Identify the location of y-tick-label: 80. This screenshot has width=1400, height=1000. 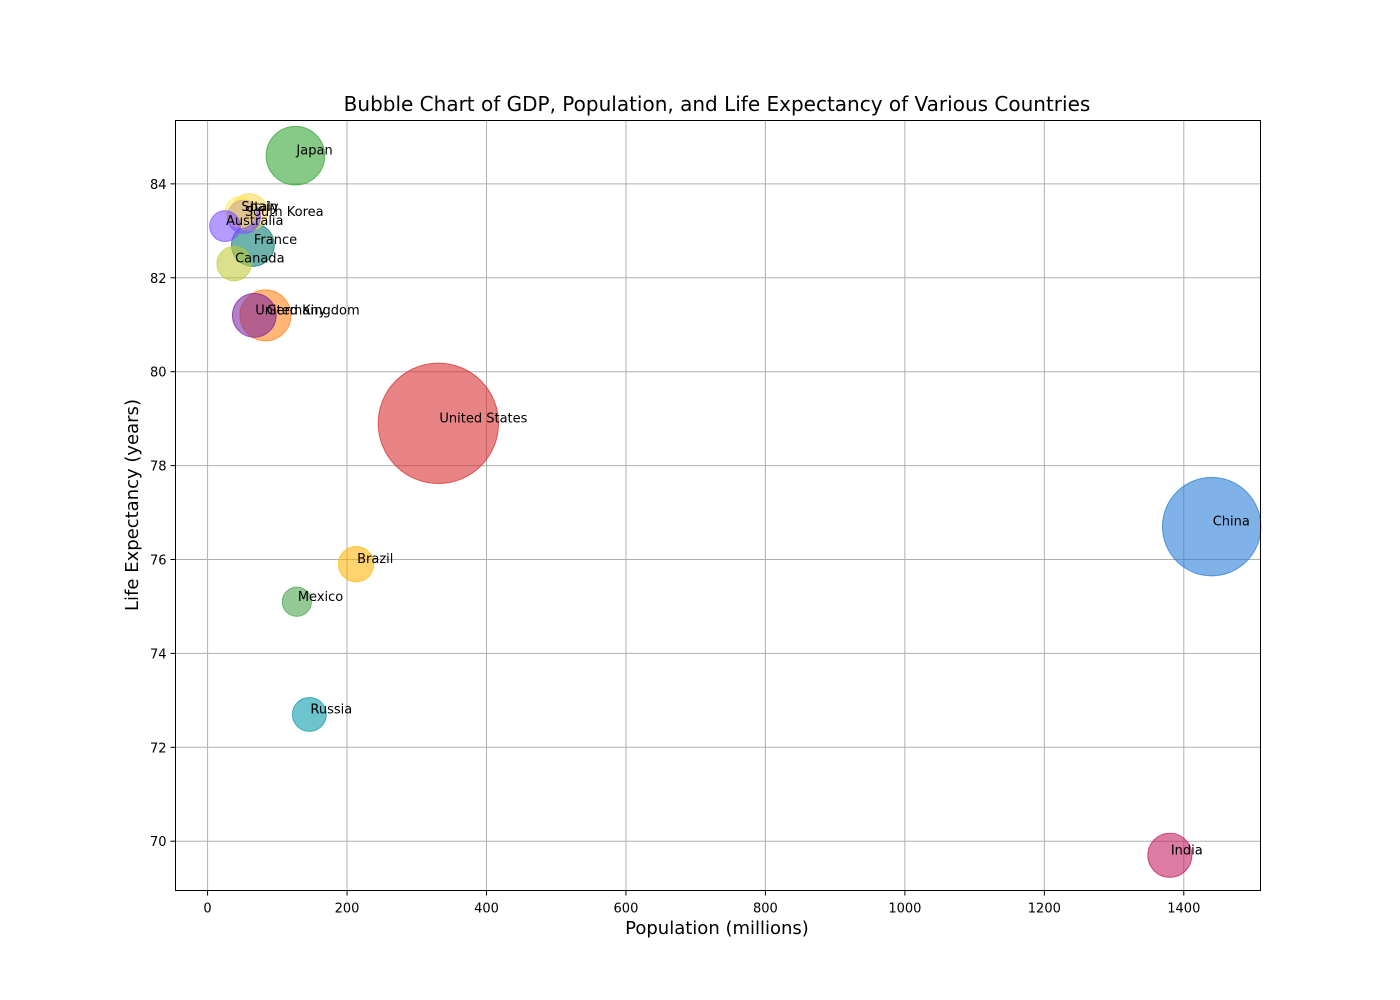
(158, 373).